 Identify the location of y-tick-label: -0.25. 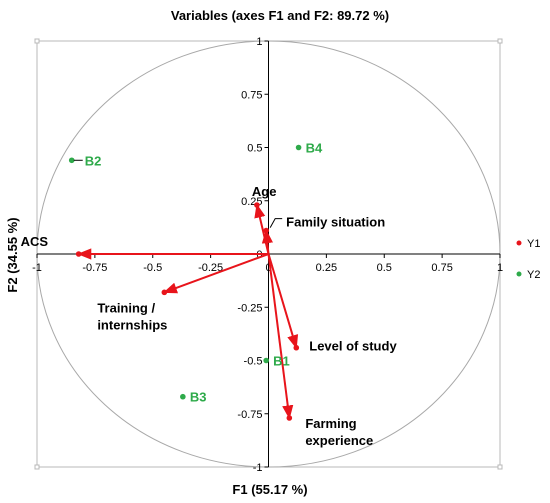
(249, 308).